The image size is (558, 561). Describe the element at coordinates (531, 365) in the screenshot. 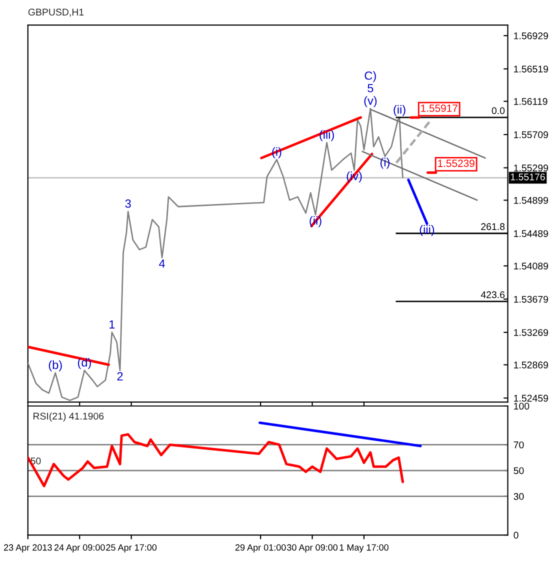

I see `y-tick-label: 1.52869` at that location.